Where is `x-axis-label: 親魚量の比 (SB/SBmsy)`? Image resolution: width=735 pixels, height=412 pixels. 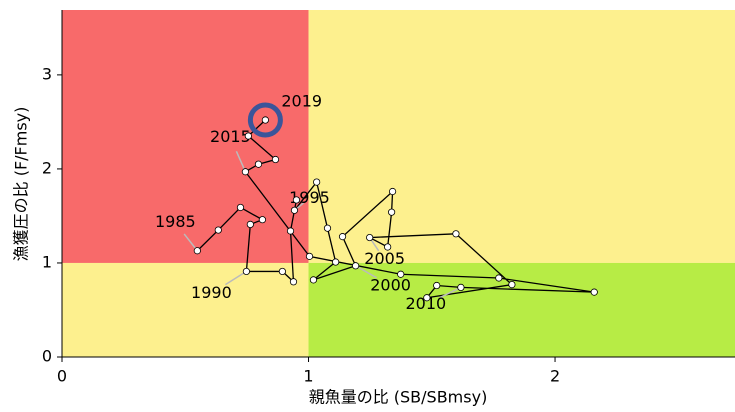 x-axis-label: 親魚量の比 (SB/SBmsy) is located at coordinates (398, 397).